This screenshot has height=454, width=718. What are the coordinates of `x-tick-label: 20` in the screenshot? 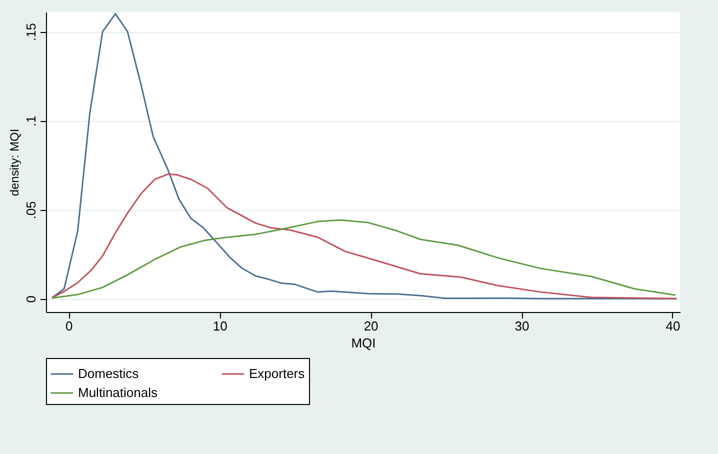 It's located at (371, 326).